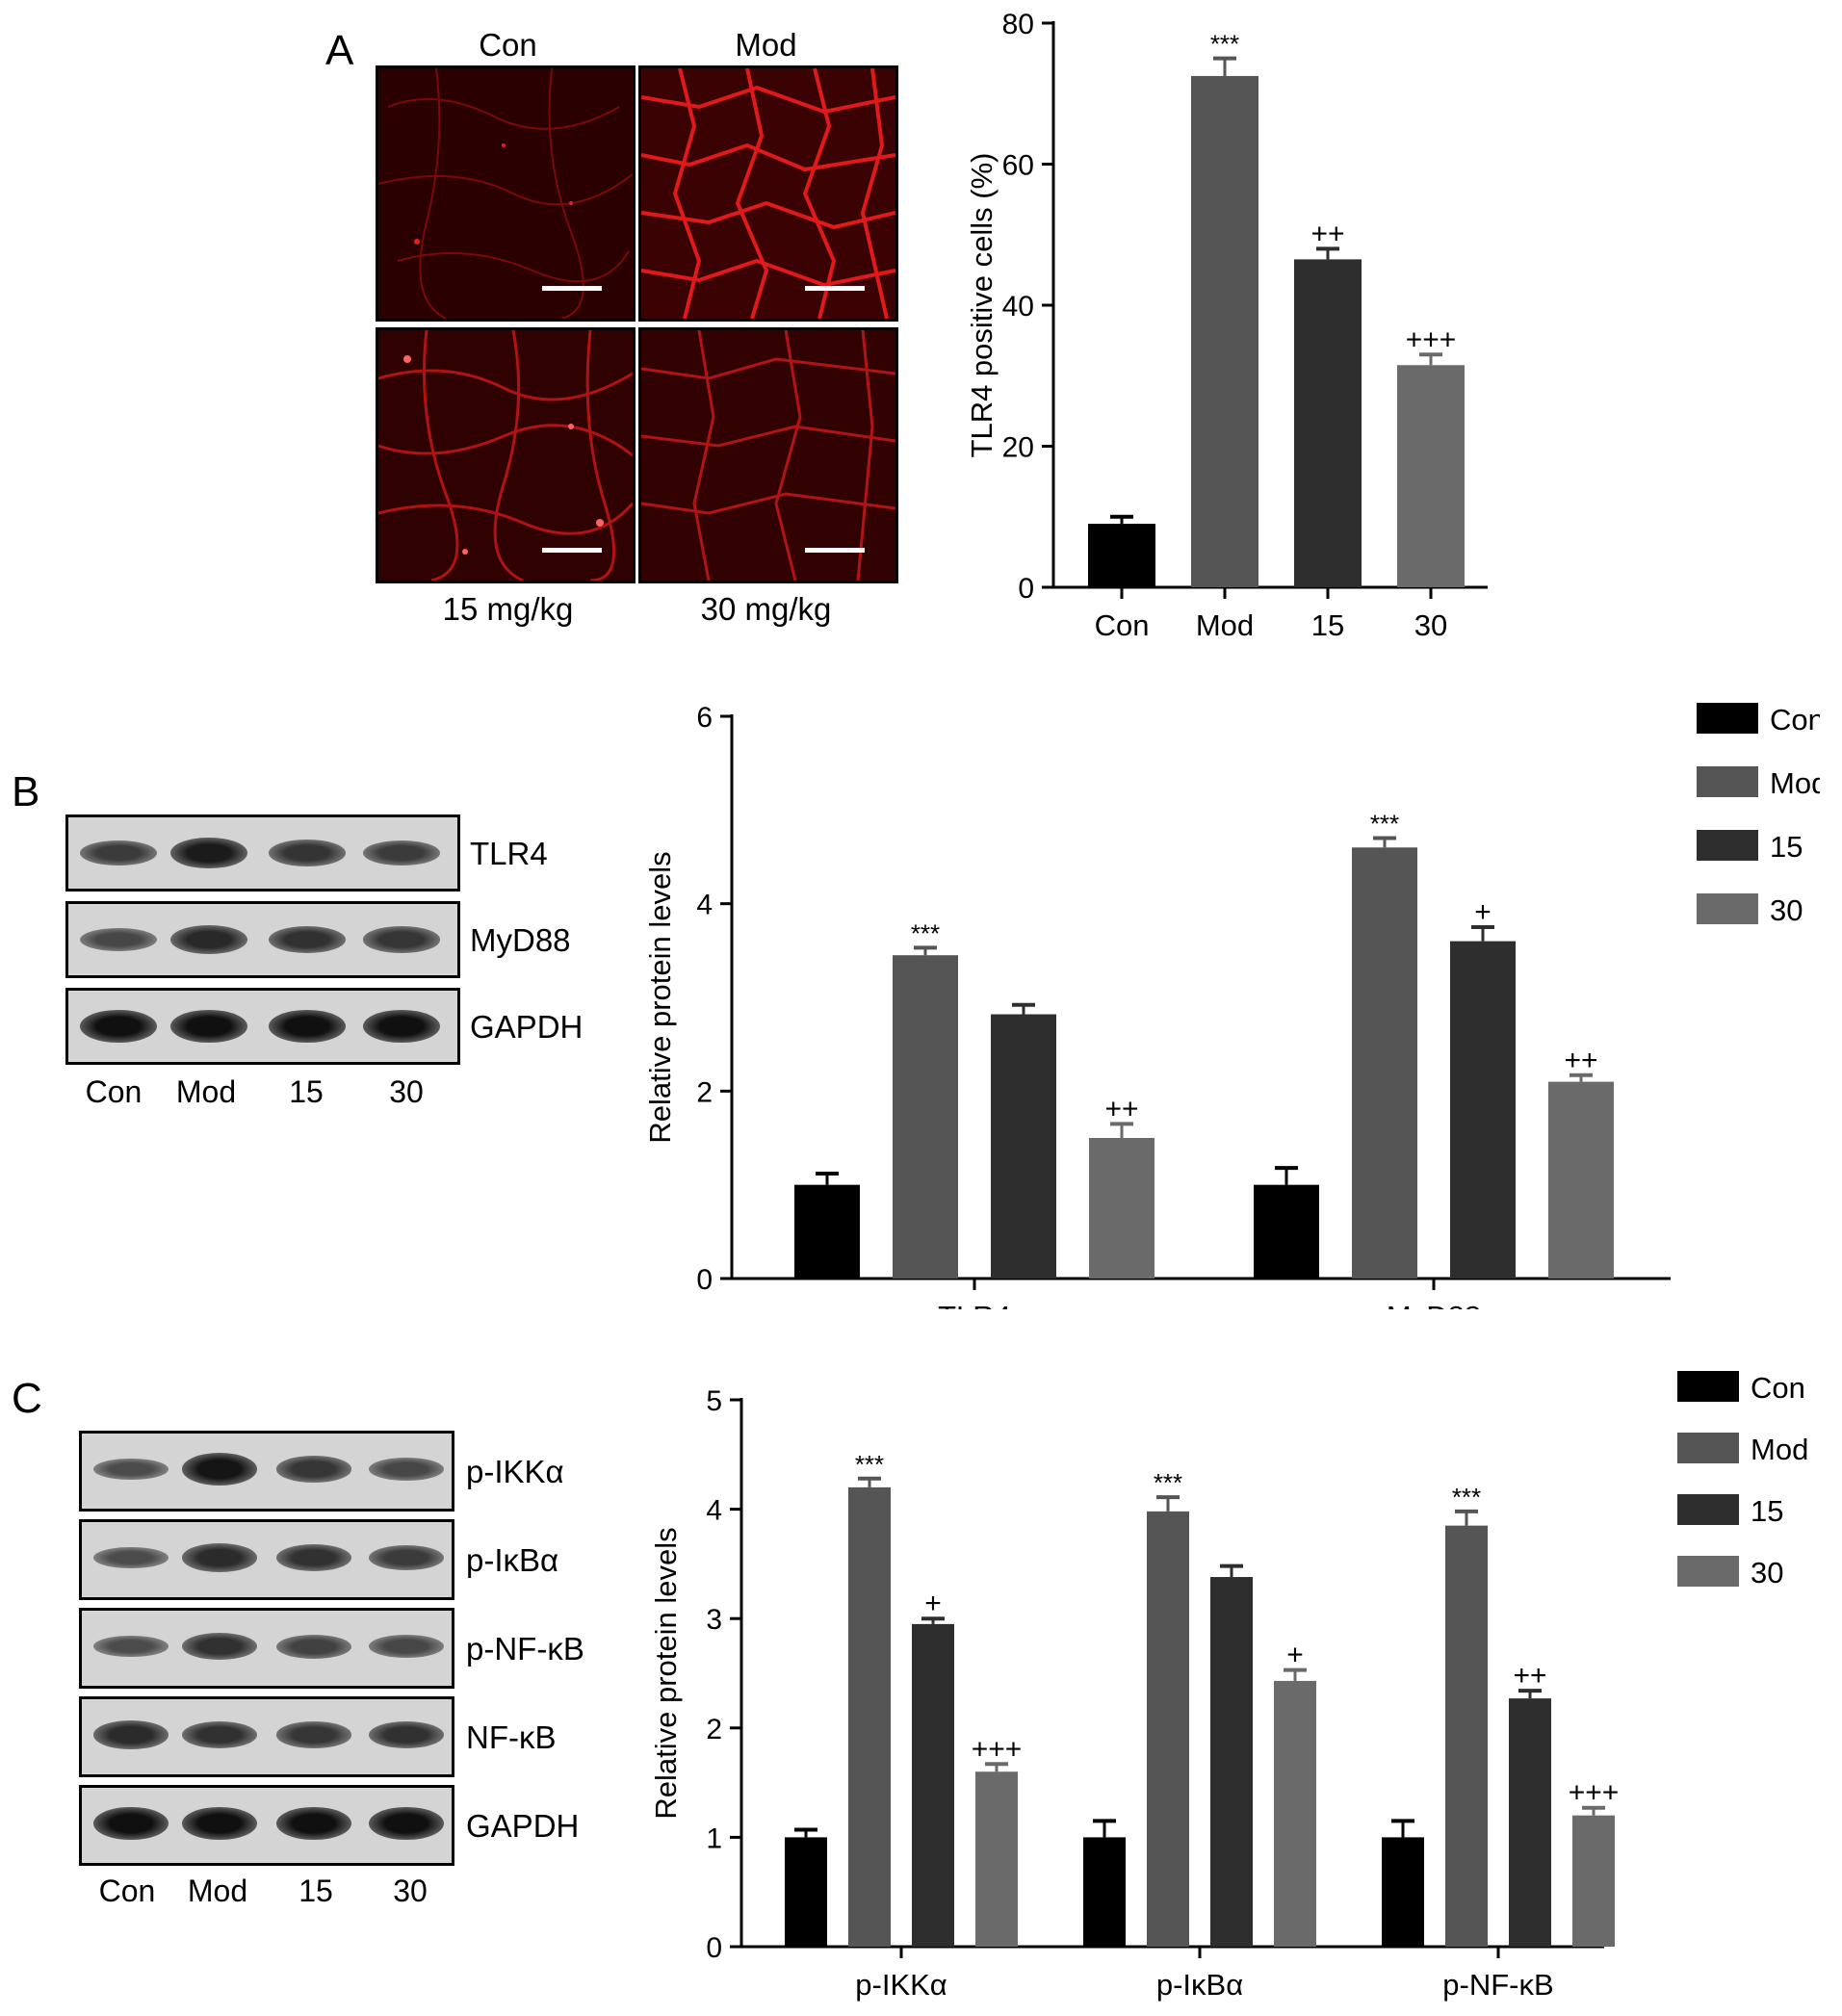  I want to click on blot-b-lane-mod: Mod, so click(206, 1091).